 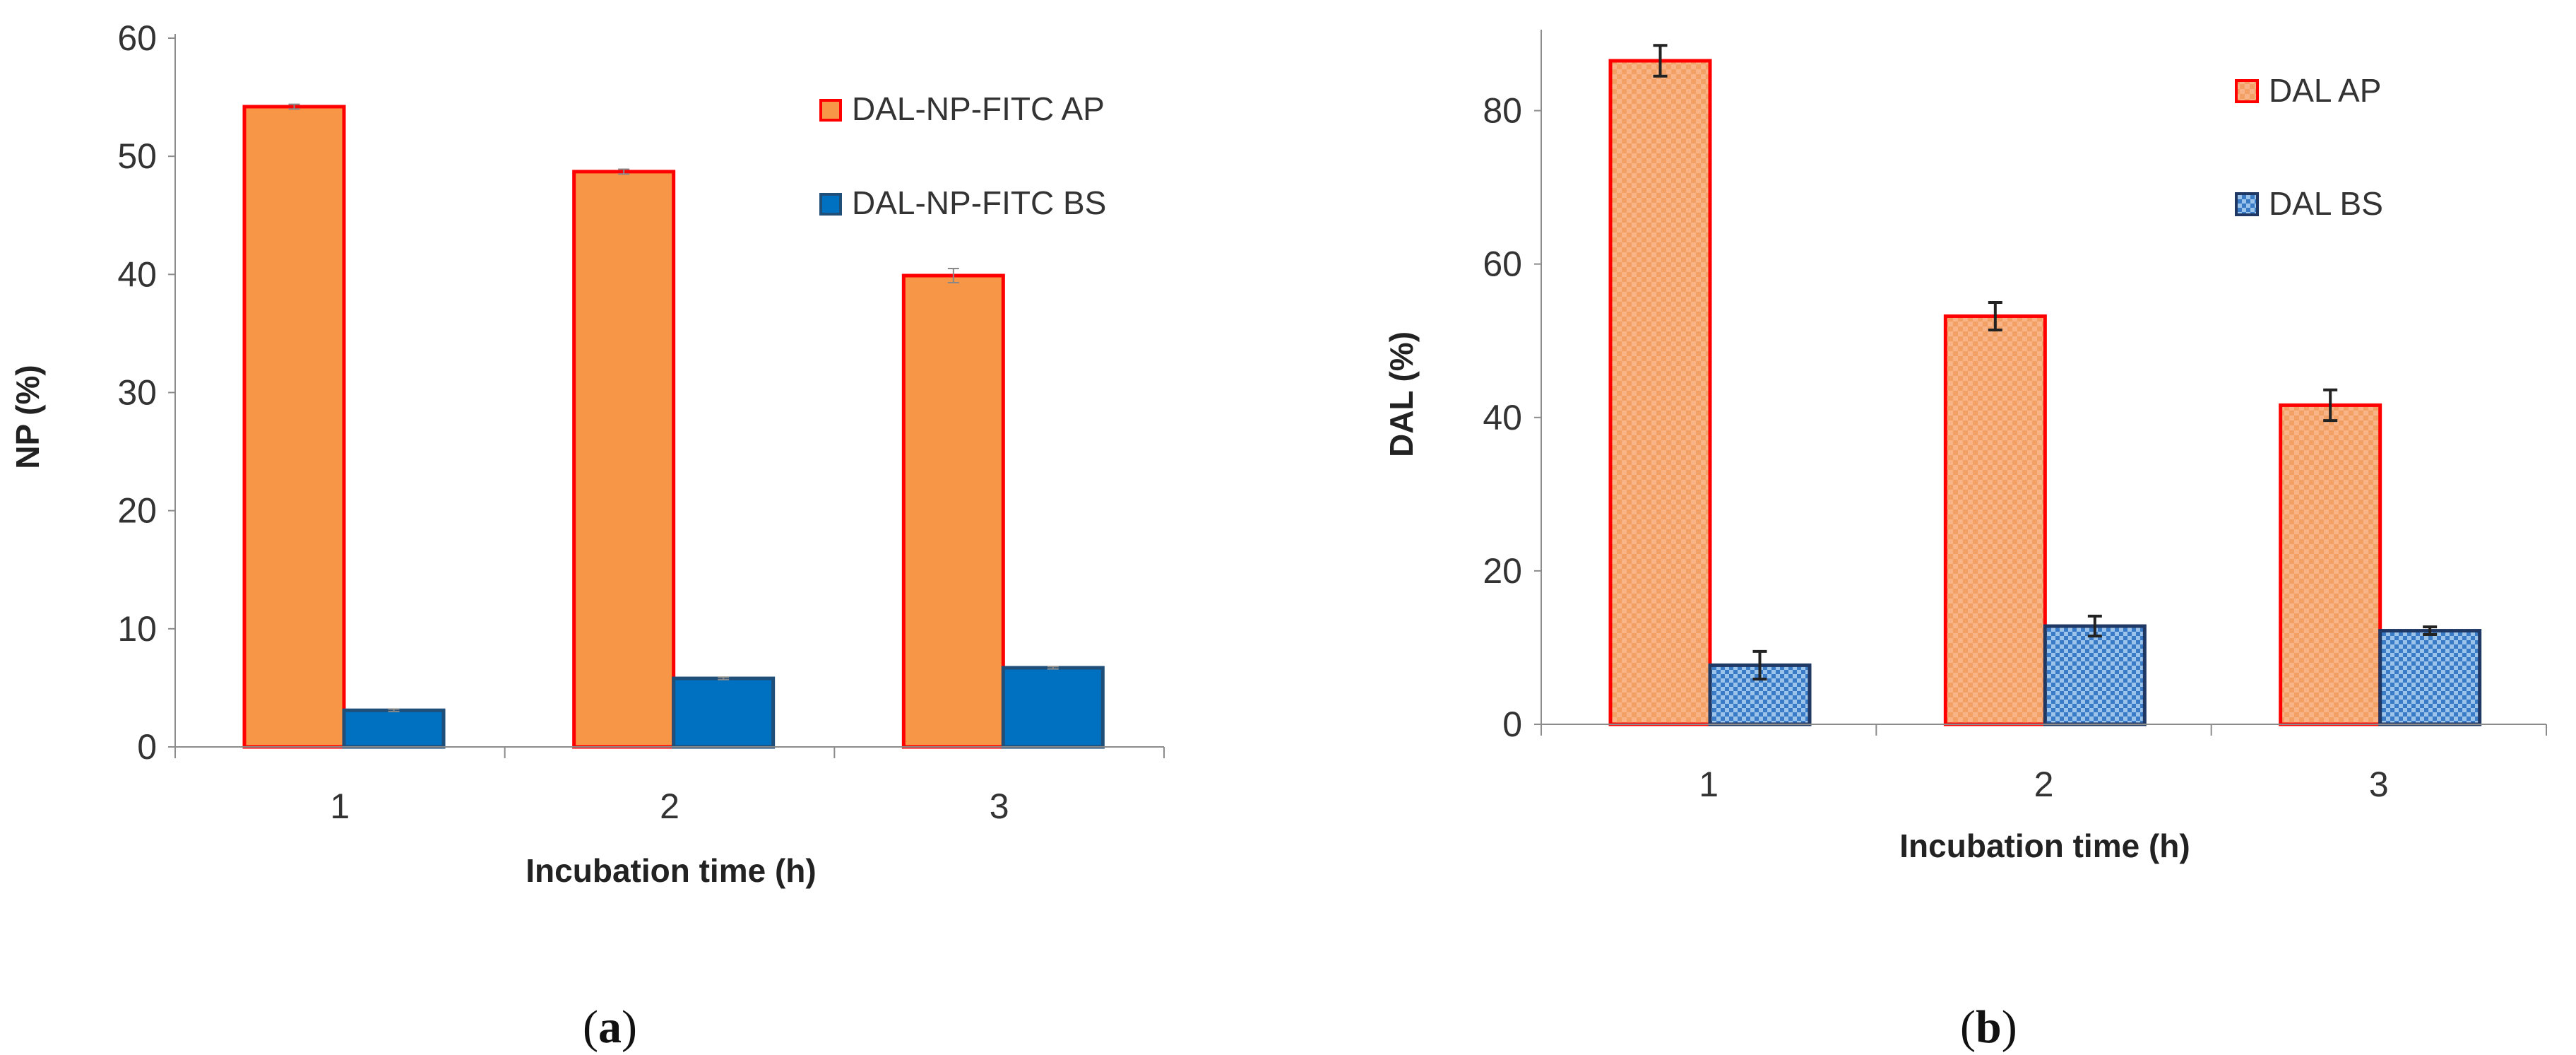 I want to click on y-axis-title-b: DAL (%), so click(x=1401, y=394).